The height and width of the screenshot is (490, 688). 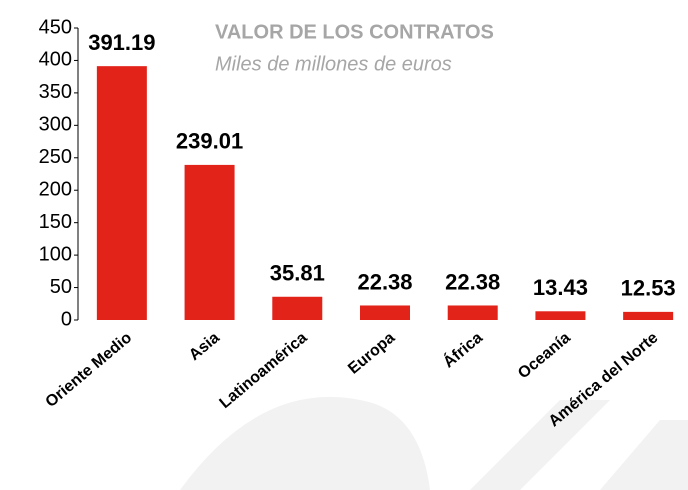 What do you see at coordinates (560, 287) in the screenshot?
I see `value-label: 13.43` at bounding box center [560, 287].